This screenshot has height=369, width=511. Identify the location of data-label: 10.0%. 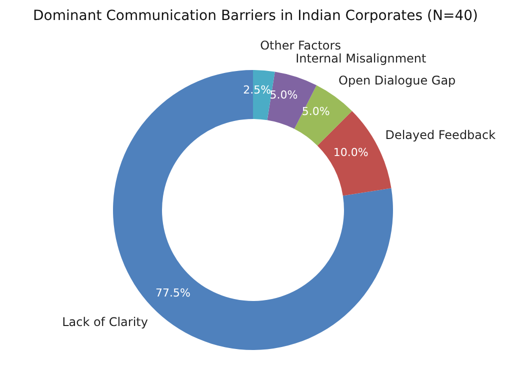
(350, 153).